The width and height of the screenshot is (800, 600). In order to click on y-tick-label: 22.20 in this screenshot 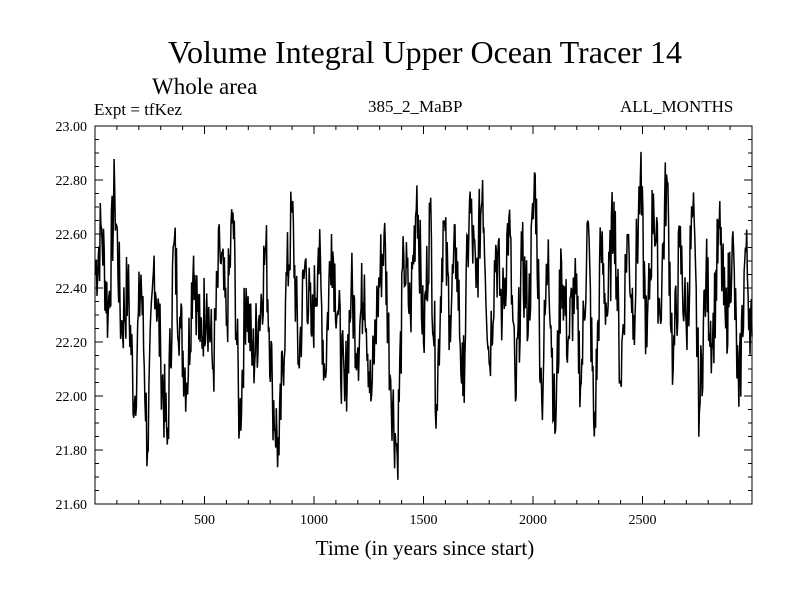, I will do `click(72, 343)`.